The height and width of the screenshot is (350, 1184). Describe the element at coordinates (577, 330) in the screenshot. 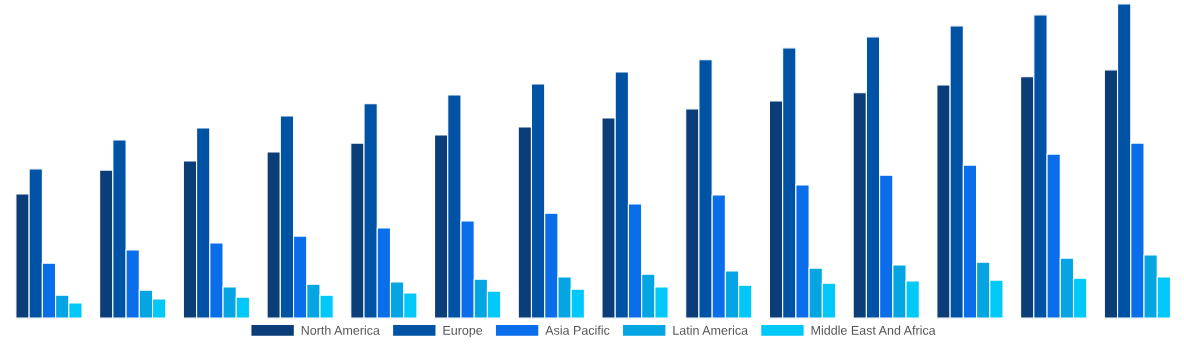

I see `legend-label: Asia Pacific` at that location.